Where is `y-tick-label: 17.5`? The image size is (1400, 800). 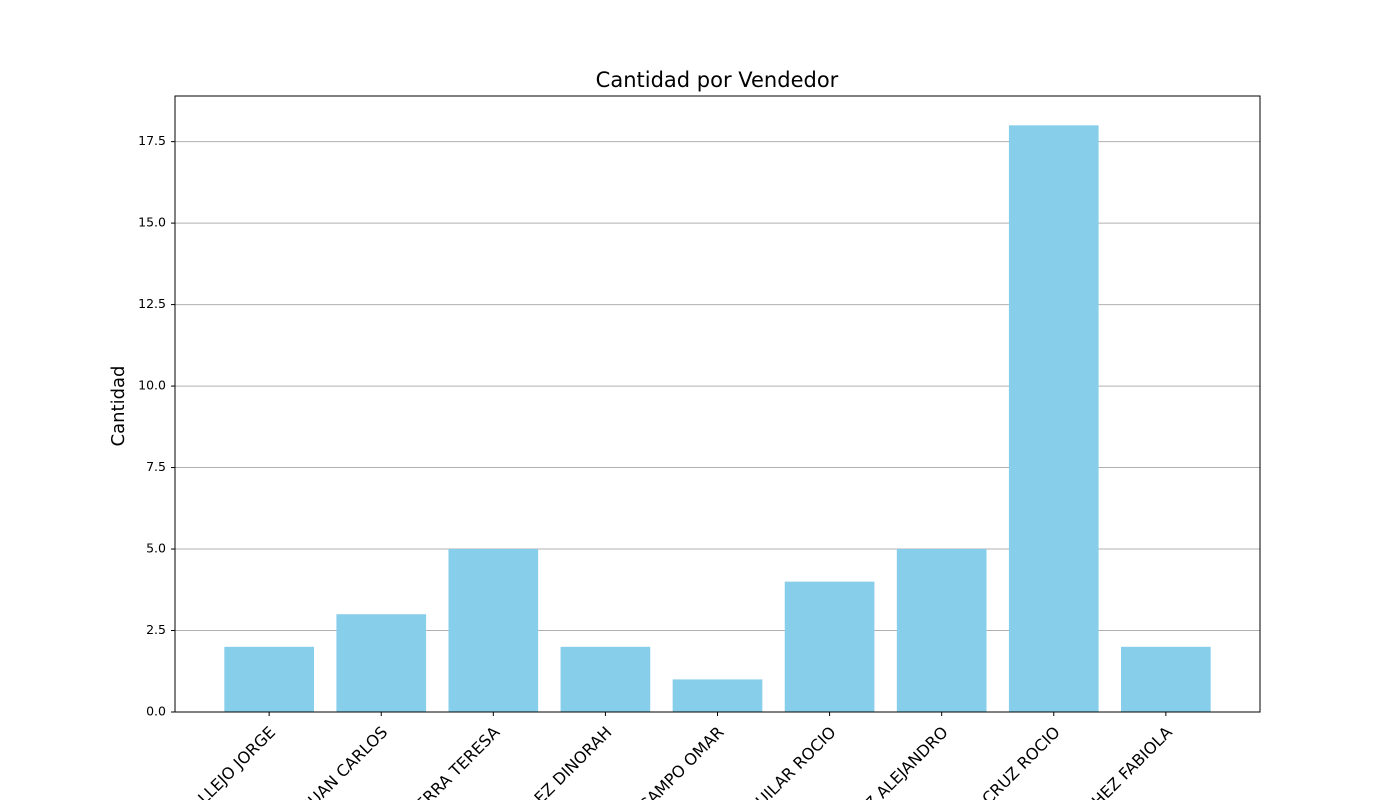
y-tick-label: 17.5 is located at coordinates (152, 140).